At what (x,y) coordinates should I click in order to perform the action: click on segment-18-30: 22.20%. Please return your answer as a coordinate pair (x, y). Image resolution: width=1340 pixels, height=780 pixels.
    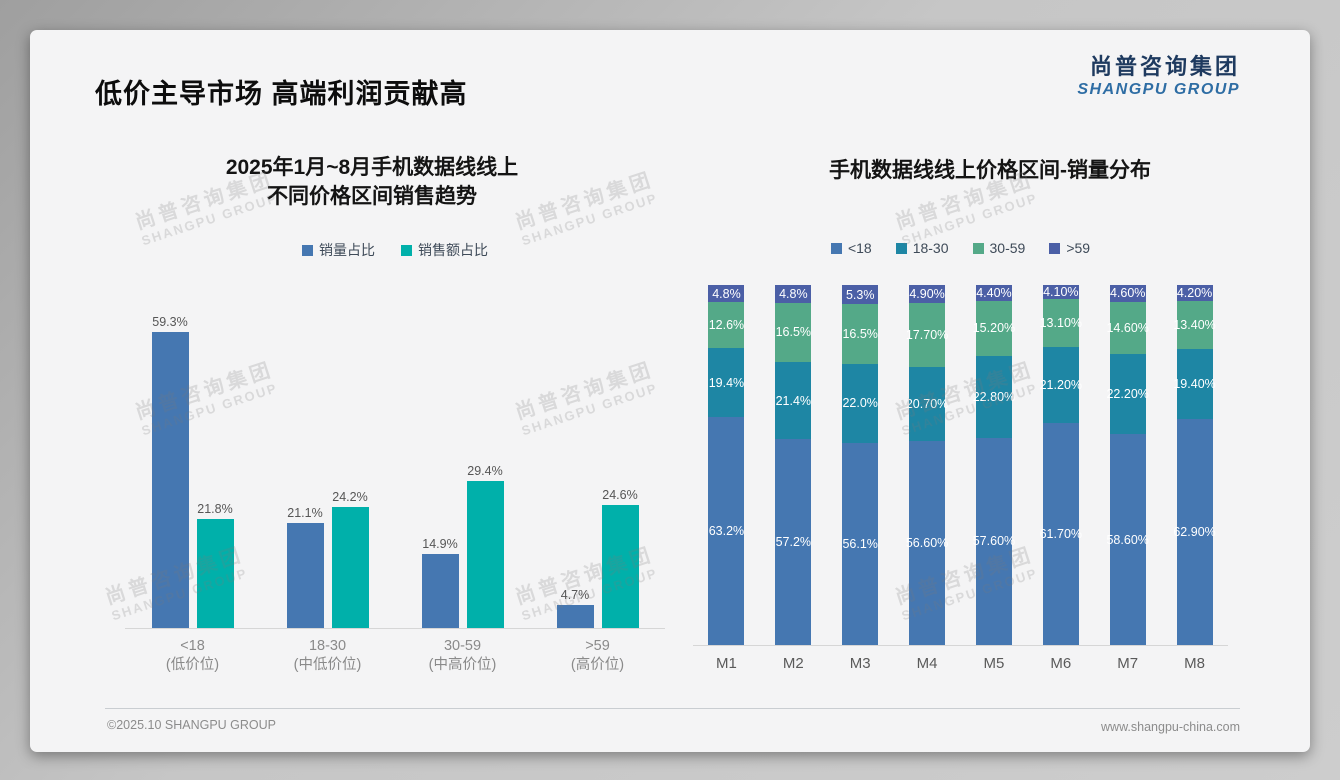
    Looking at the image, I should click on (1127, 394).